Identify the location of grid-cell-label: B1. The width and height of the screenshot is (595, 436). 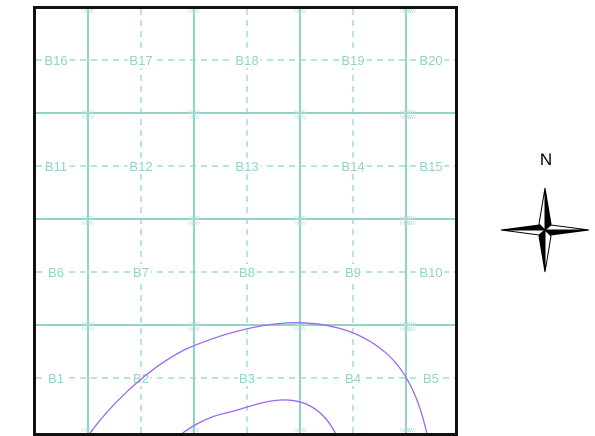
(56, 378).